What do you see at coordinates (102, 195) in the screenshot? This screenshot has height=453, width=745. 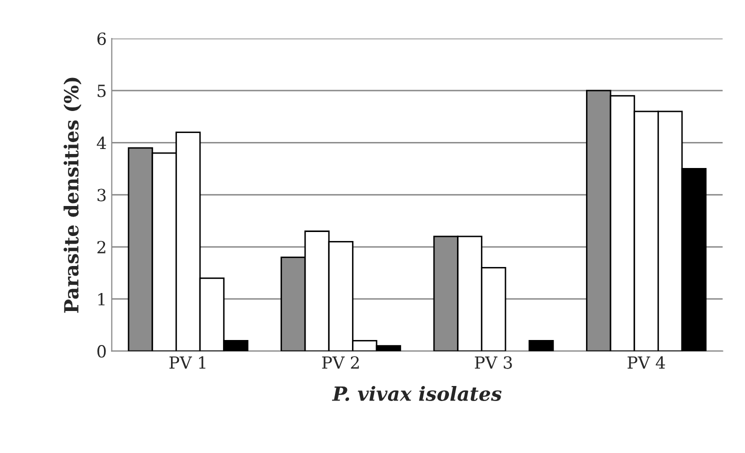 I see `y-tick-label: 3` at bounding box center [102, 195].